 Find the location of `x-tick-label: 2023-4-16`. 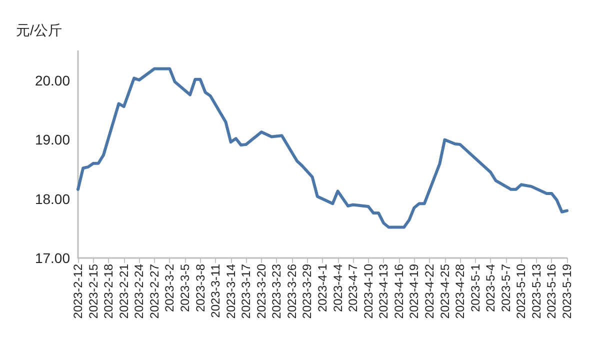

x-tick-label: 2023-4-16 is located at coordinates (399, 291).